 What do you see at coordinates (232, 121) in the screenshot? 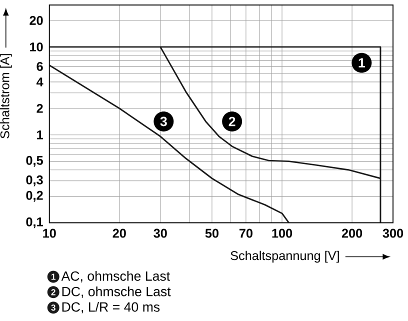
I see `annotation: 2` at bounding box center [232, 121].